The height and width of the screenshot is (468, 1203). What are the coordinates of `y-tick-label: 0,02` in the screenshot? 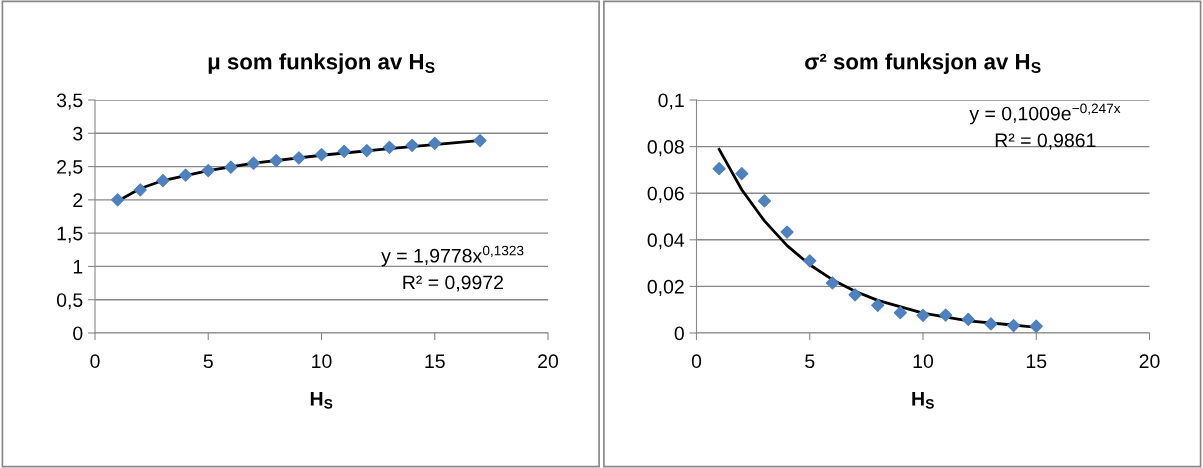 It's located at (665, 287).